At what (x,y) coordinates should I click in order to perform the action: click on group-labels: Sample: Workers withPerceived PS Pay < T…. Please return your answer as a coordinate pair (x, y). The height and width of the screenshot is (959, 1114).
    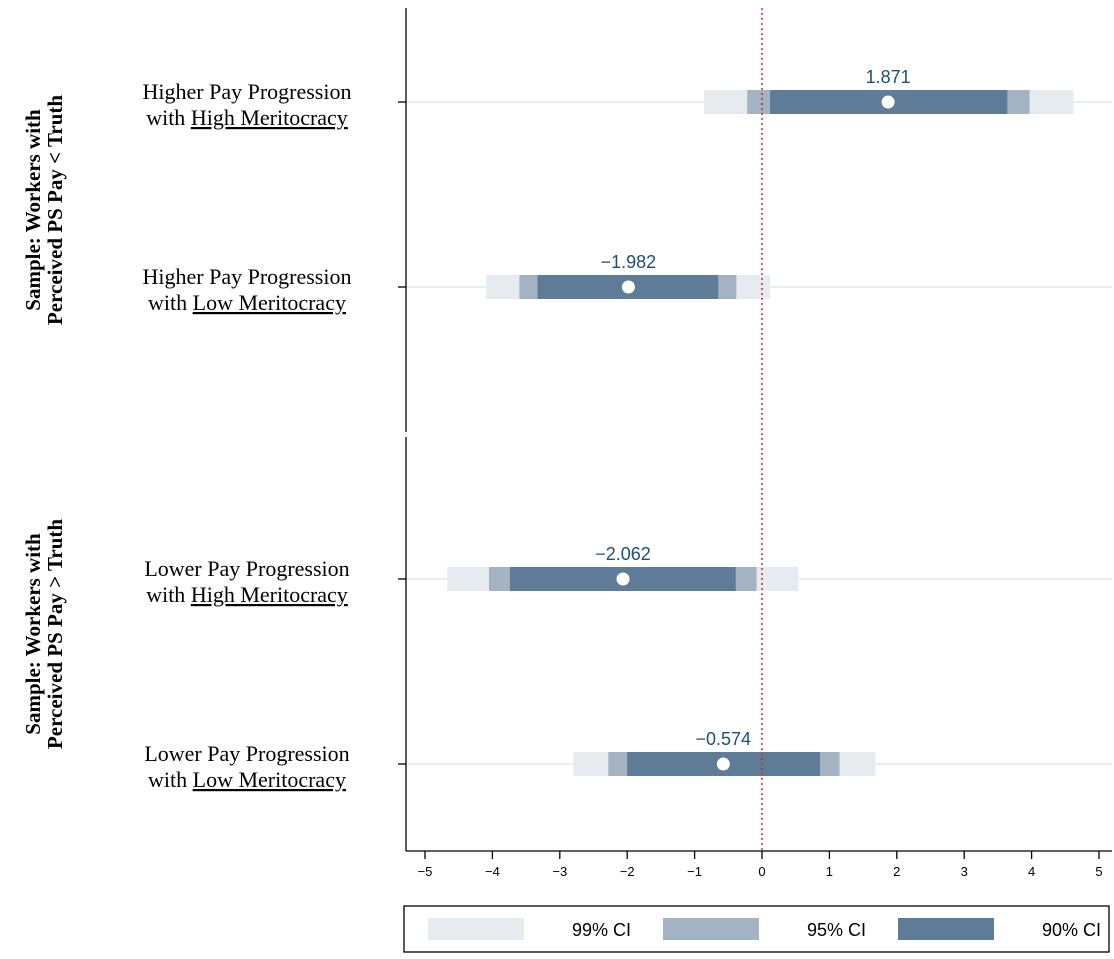
    Looking at the image, I should click on (44, 422).